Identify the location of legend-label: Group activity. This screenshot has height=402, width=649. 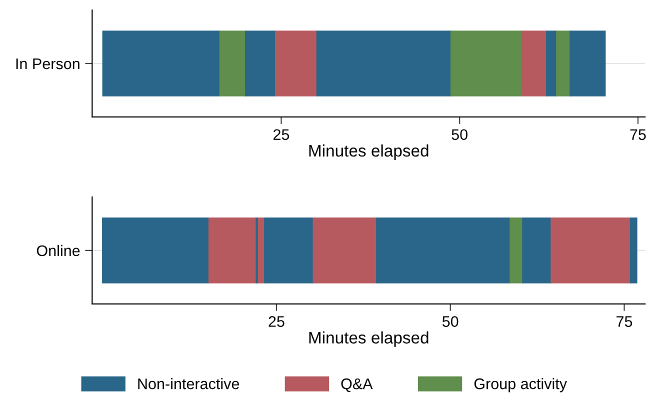
(521, 385).